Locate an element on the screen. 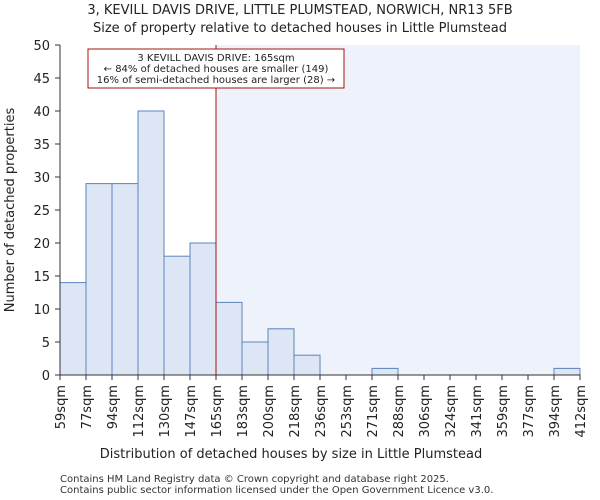  y-tick-label: 50 is located at coordinates (41, 46).